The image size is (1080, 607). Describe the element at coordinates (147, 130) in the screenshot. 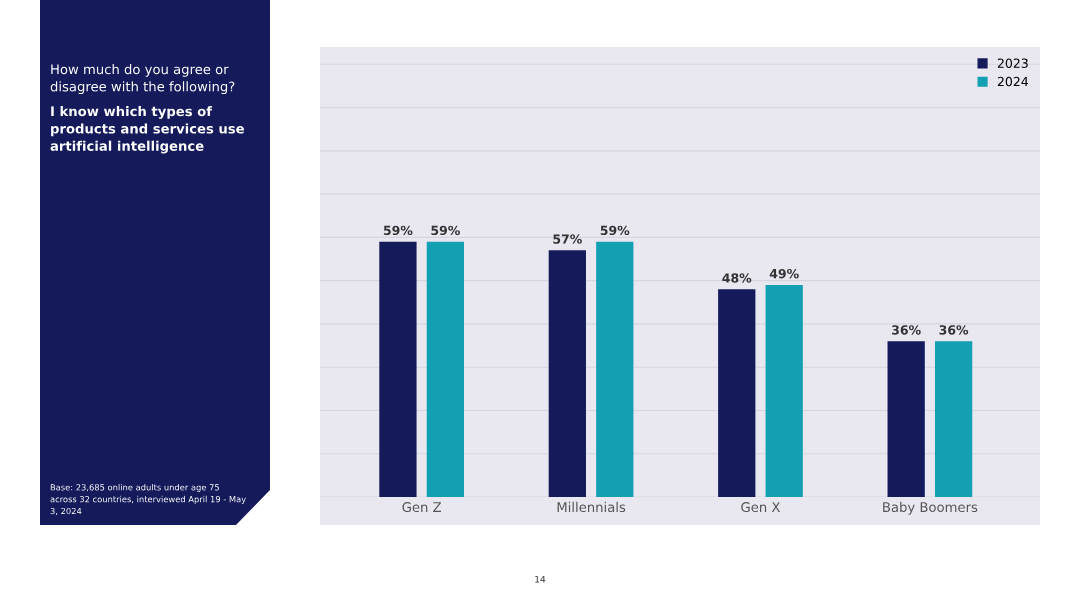

I see `text: I know which types of products and services use artificial intelligence` at that location.